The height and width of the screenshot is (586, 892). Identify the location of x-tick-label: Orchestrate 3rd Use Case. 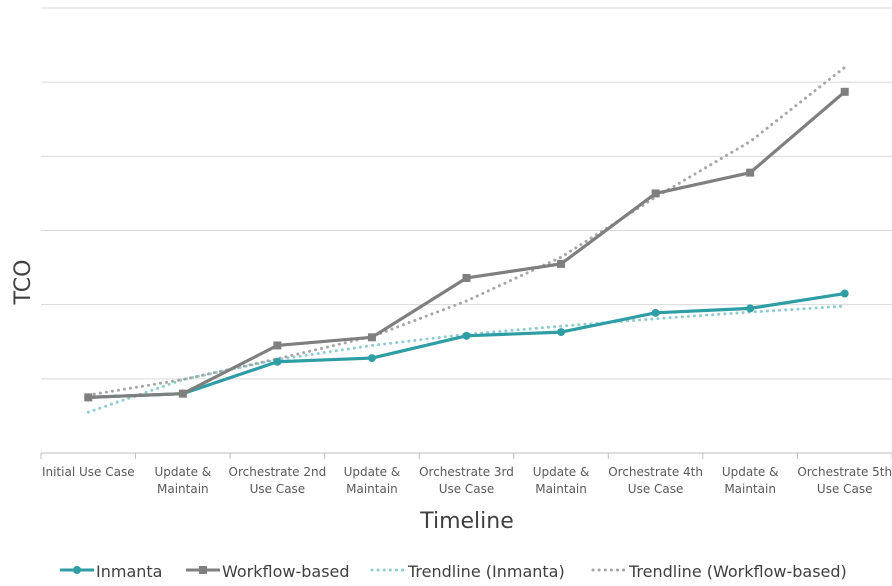
(466, 480).